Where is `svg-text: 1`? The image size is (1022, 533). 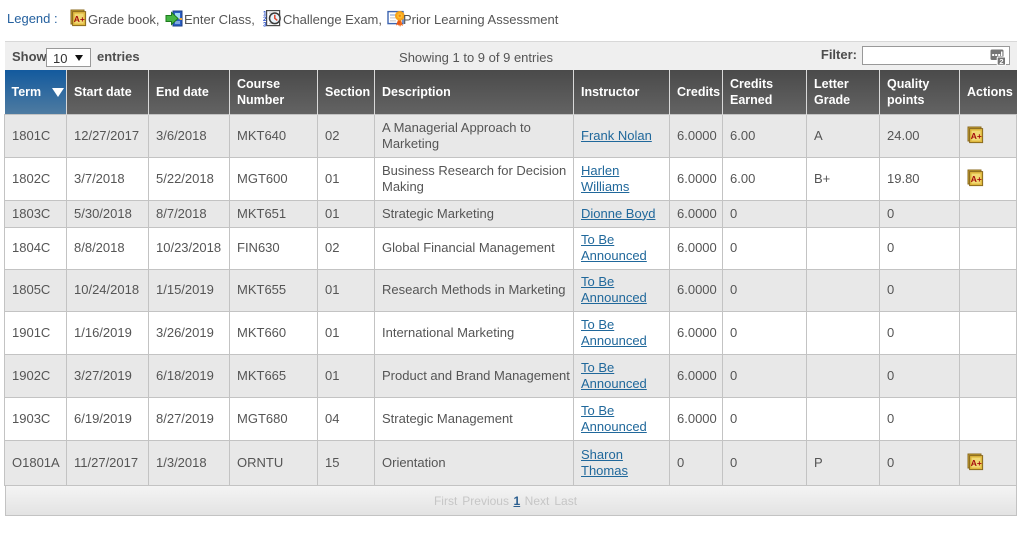 svg-text: 1 is located at coordinates (265, 13).